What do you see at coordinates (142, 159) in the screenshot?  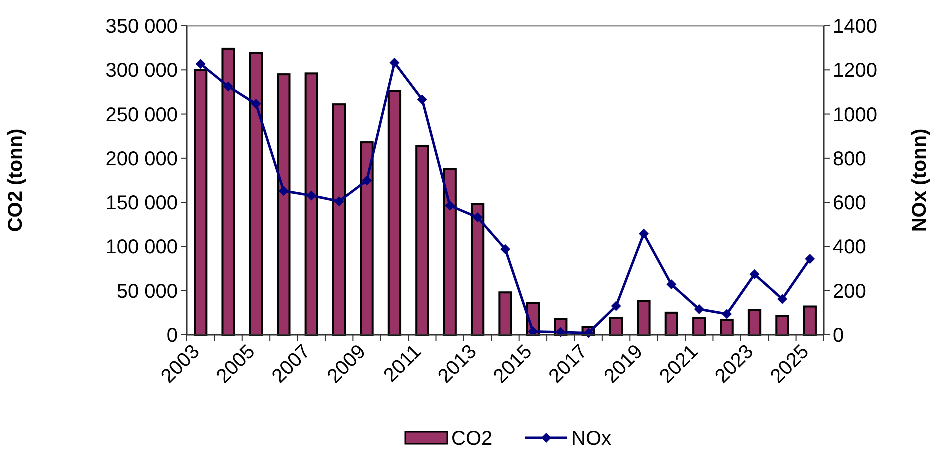 I see `y-tick-label: 200 000` at bounding box center [142, 159].